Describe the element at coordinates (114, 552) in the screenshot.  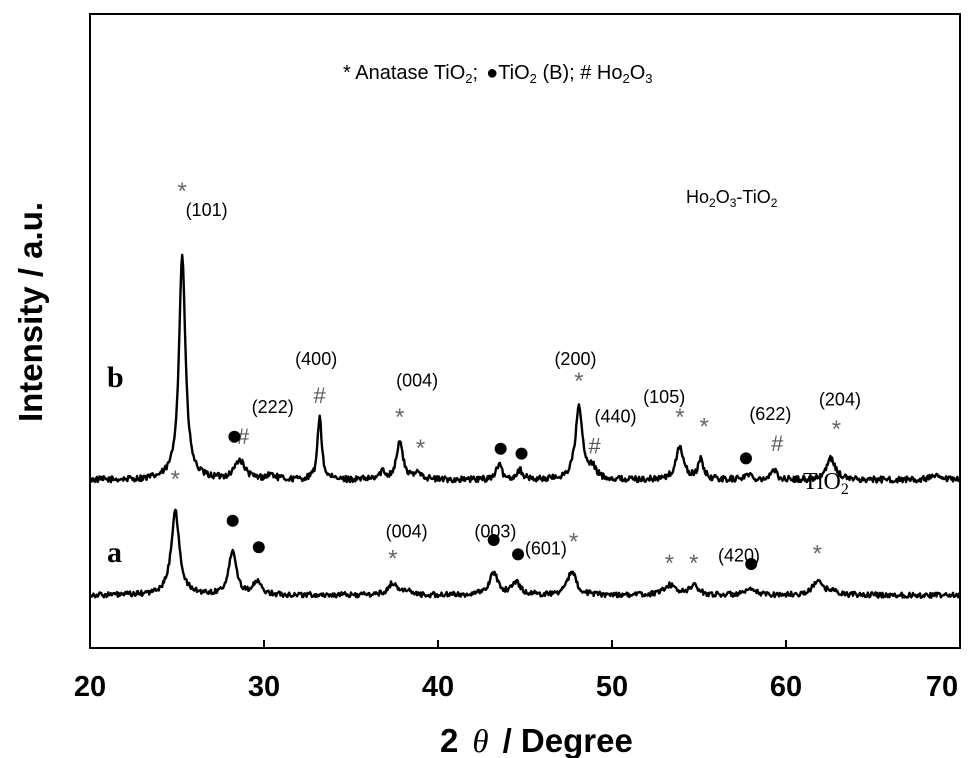
I see `series-letter-a: a` at that location.